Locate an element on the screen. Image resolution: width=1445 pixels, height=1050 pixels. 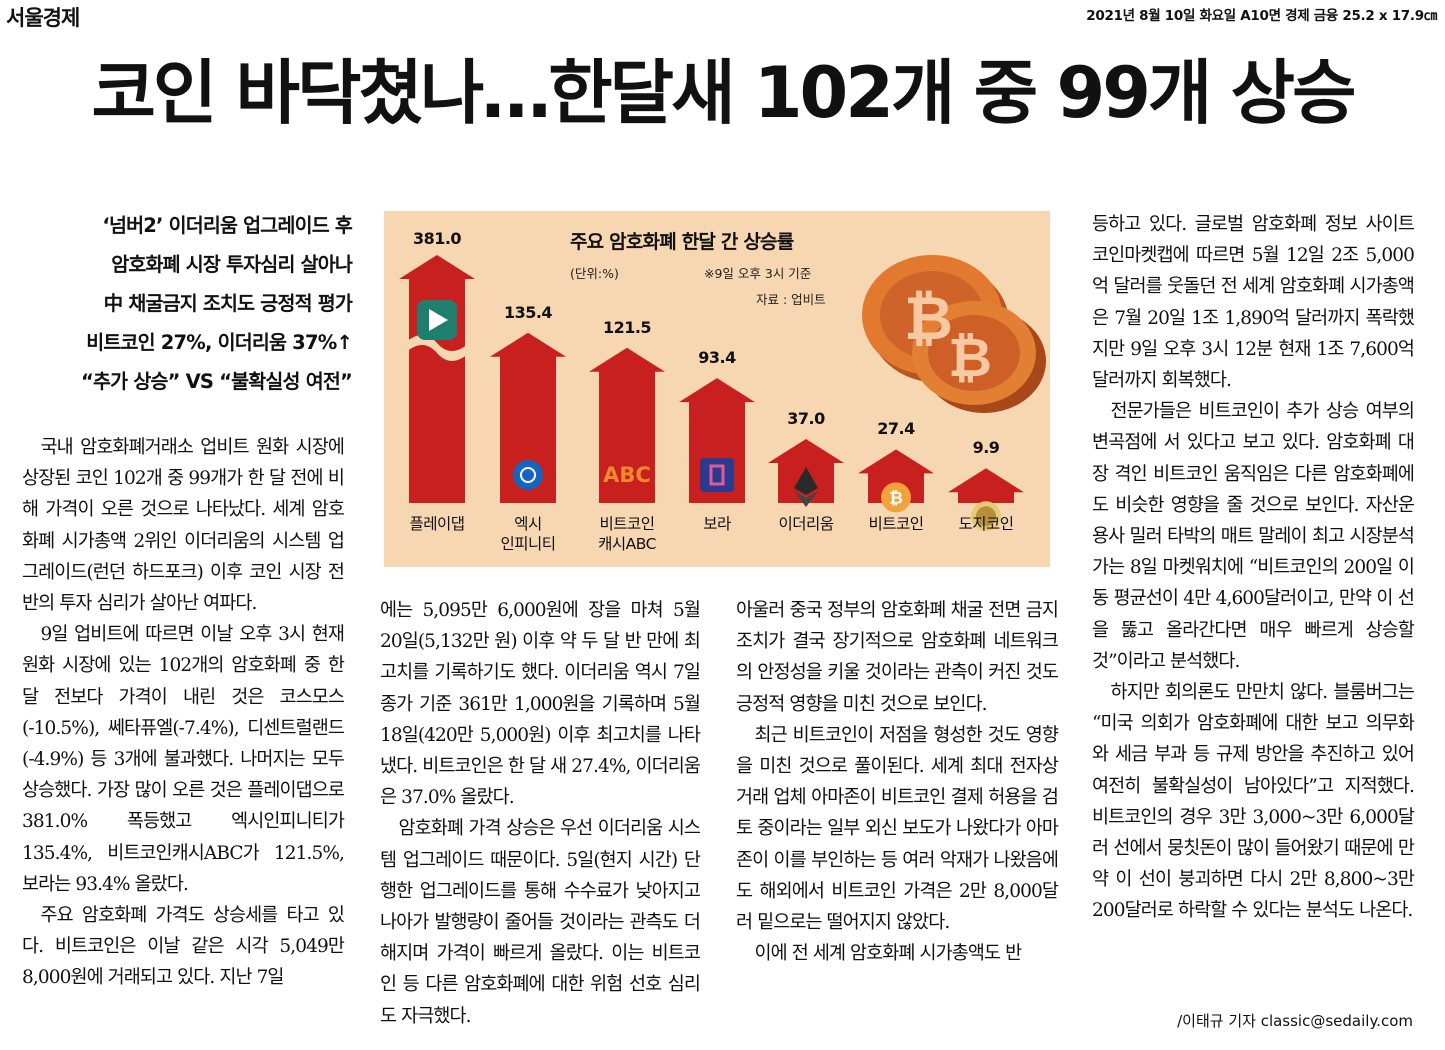
abc-icon: ABC is located at coordinates (627, 475).